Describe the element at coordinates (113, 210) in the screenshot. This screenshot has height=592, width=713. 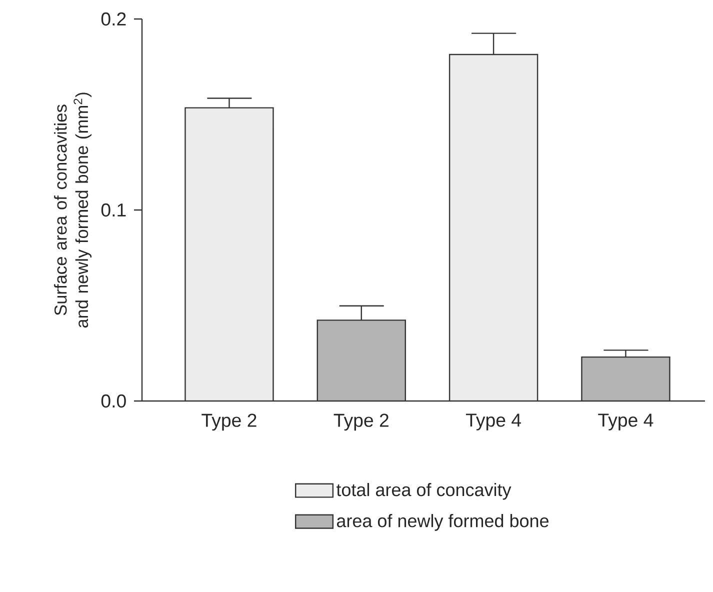
I see `y-tick-label: 0.1` at that location.